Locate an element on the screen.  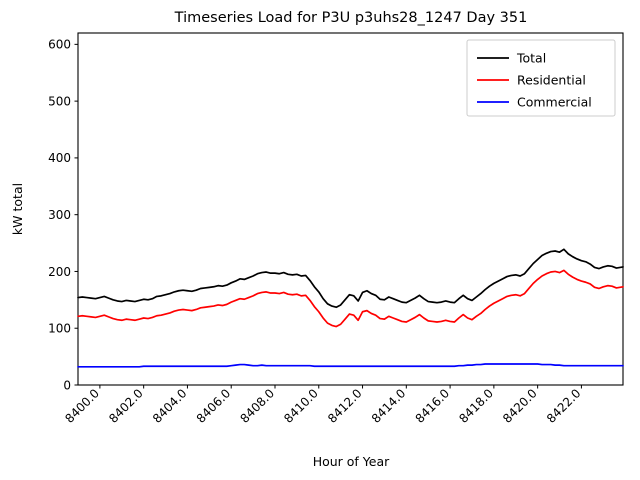
series-line-total is located at coordinates (350, 278).